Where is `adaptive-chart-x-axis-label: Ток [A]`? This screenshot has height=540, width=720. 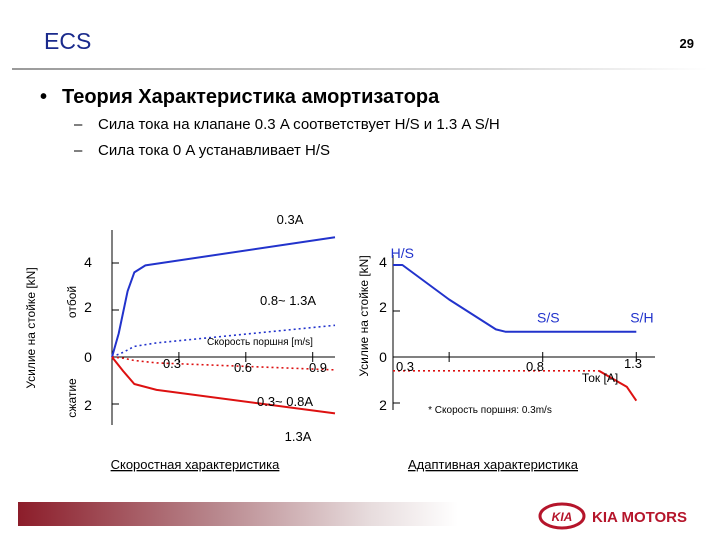 adaptive-chart-x-axis-label: Ток [A] is located at coordinates (600, 378).